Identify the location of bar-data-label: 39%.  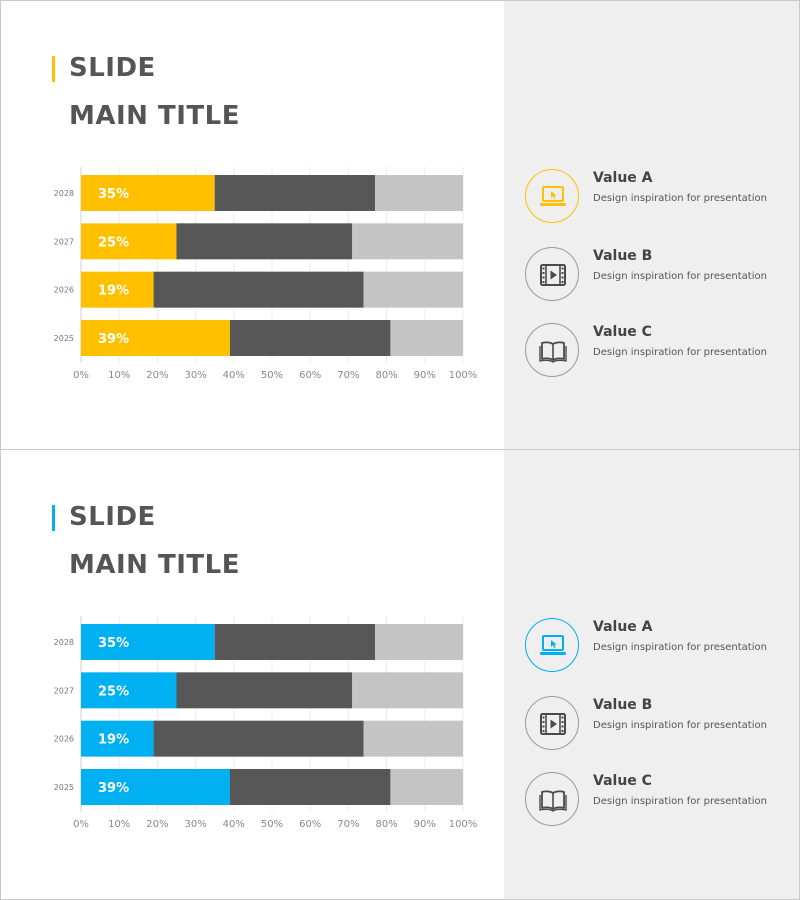
(113, 339).